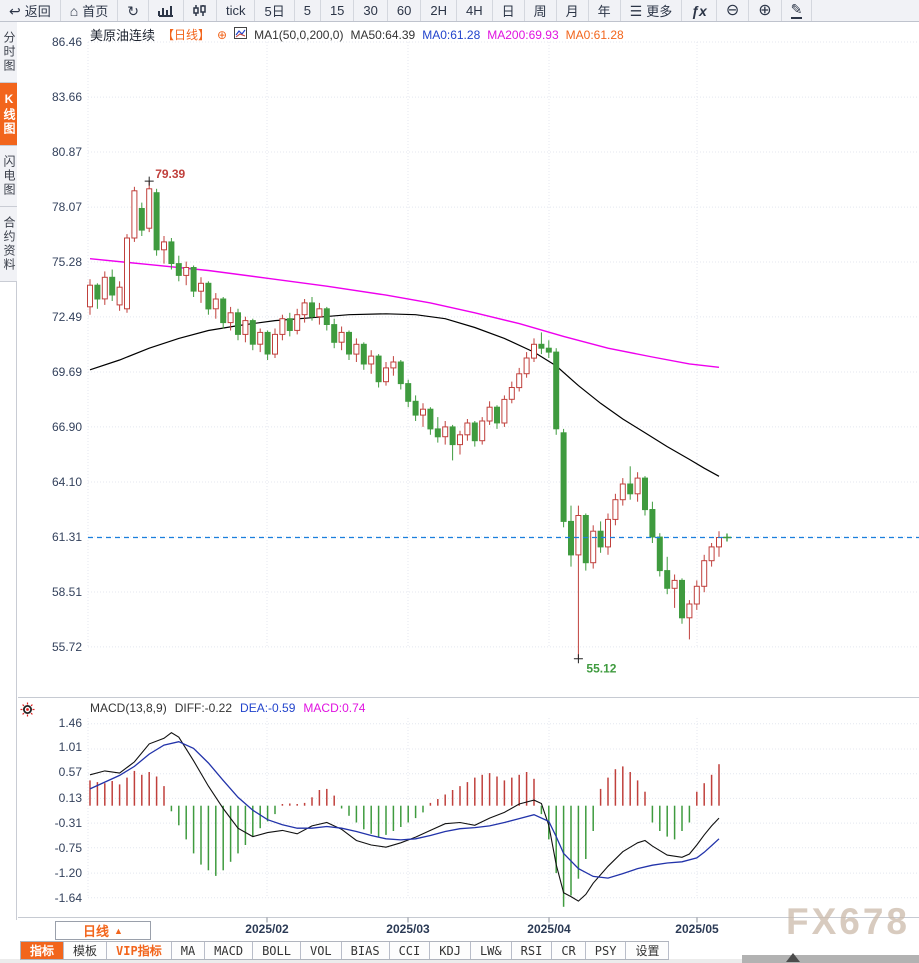  I want to click on macd-axis-label: -0.75, so click(68, 848).